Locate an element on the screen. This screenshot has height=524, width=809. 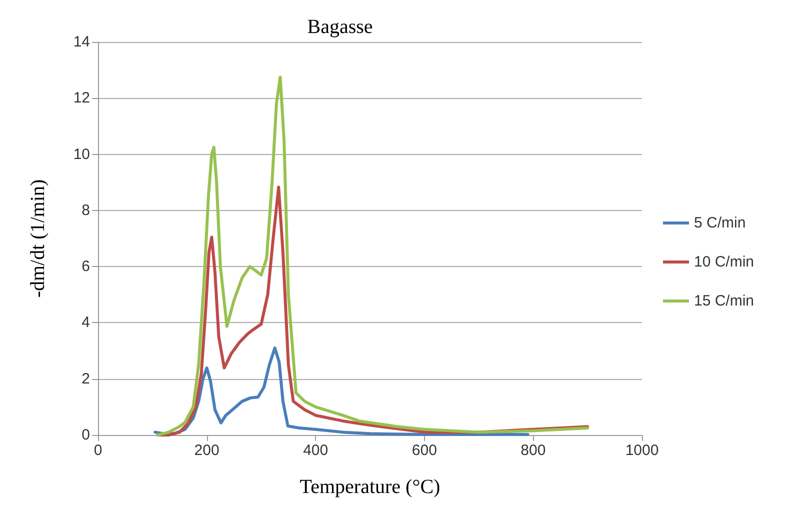
y-tick-label: 0 is located at coordinates (86, 435).